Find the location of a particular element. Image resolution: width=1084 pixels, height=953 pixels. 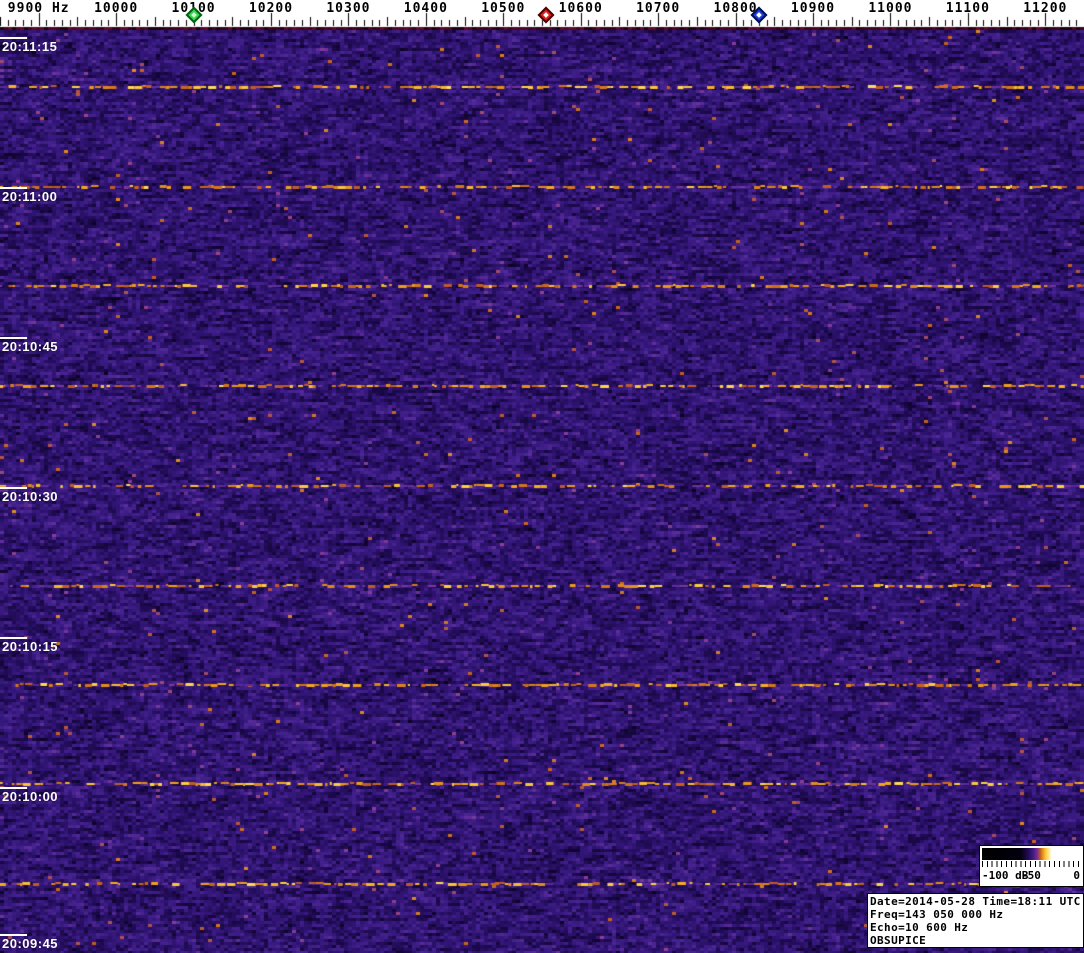

time-label: 20:10:00 is located at coordinates (30, 796).